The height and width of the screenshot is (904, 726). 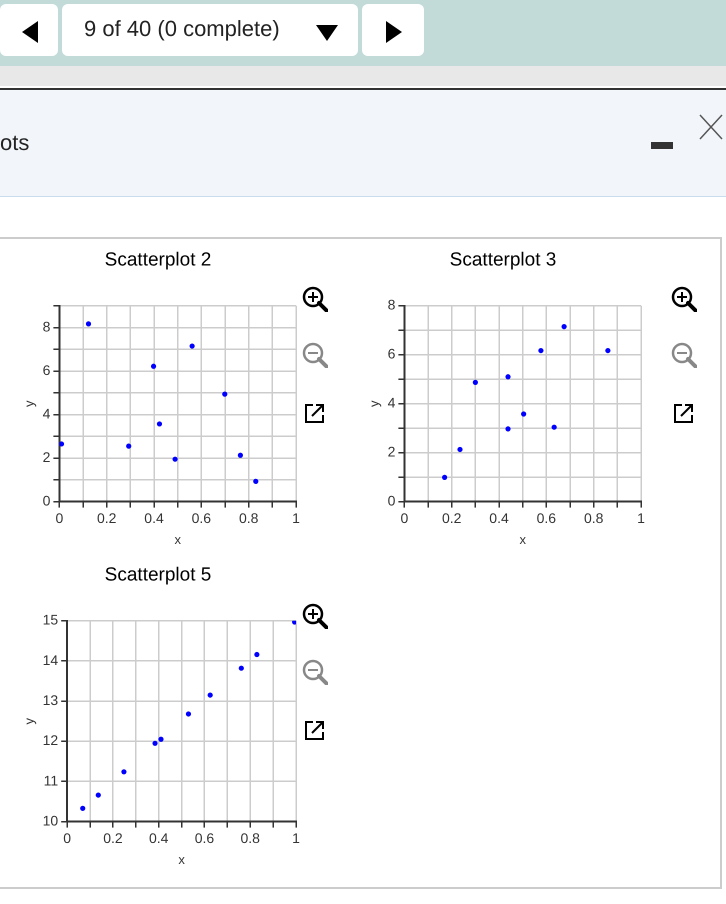 I want to click on y-tick-label: 14, so click(x=50, y=660).